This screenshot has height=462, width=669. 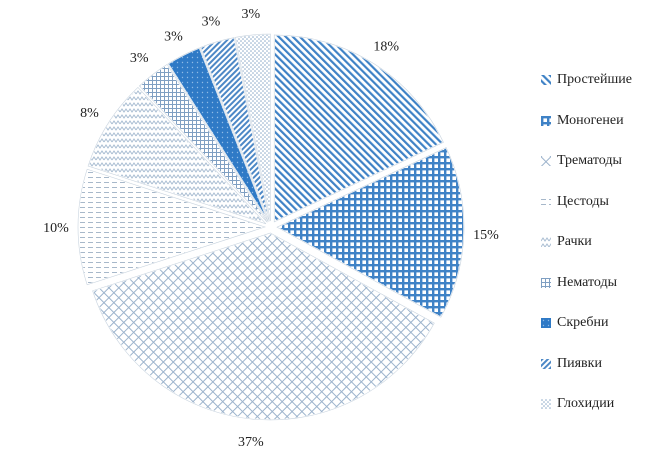 I want to click on data-label-3: 37%, so click(x=251, y=442).